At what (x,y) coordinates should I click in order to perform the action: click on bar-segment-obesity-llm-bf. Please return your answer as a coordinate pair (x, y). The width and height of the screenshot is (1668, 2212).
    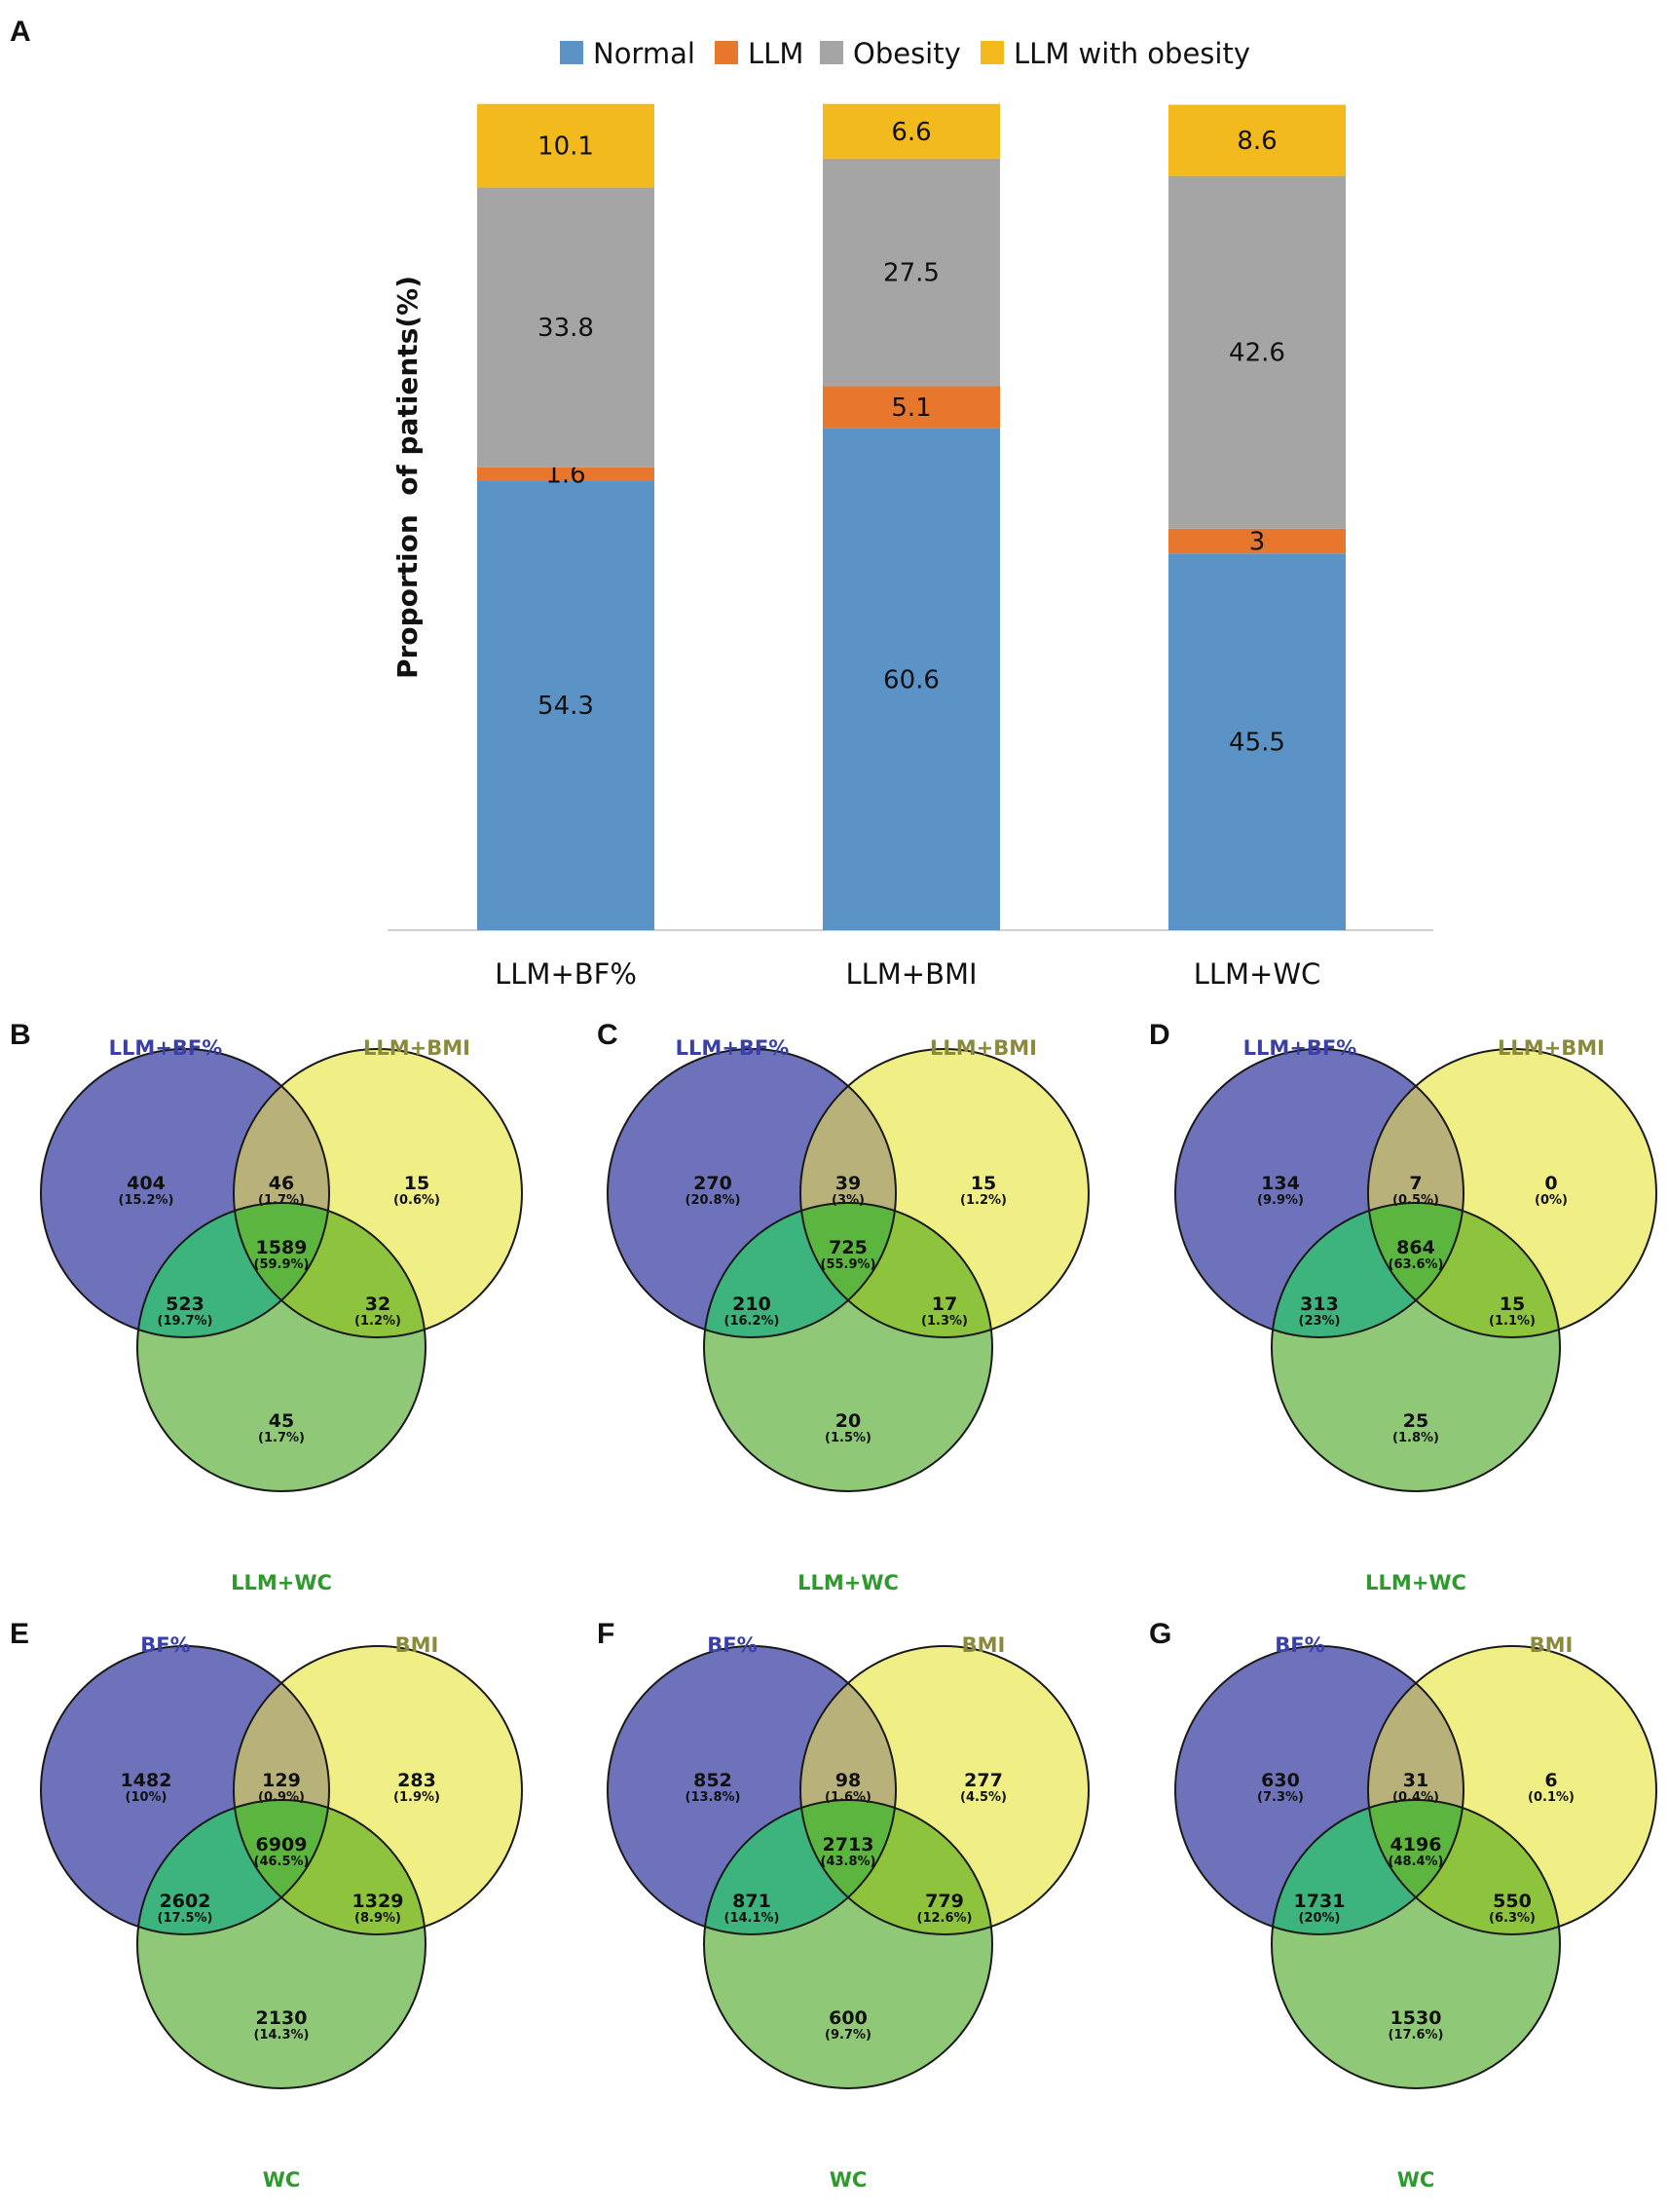
    Looking at the image, I should click on (565, 328).